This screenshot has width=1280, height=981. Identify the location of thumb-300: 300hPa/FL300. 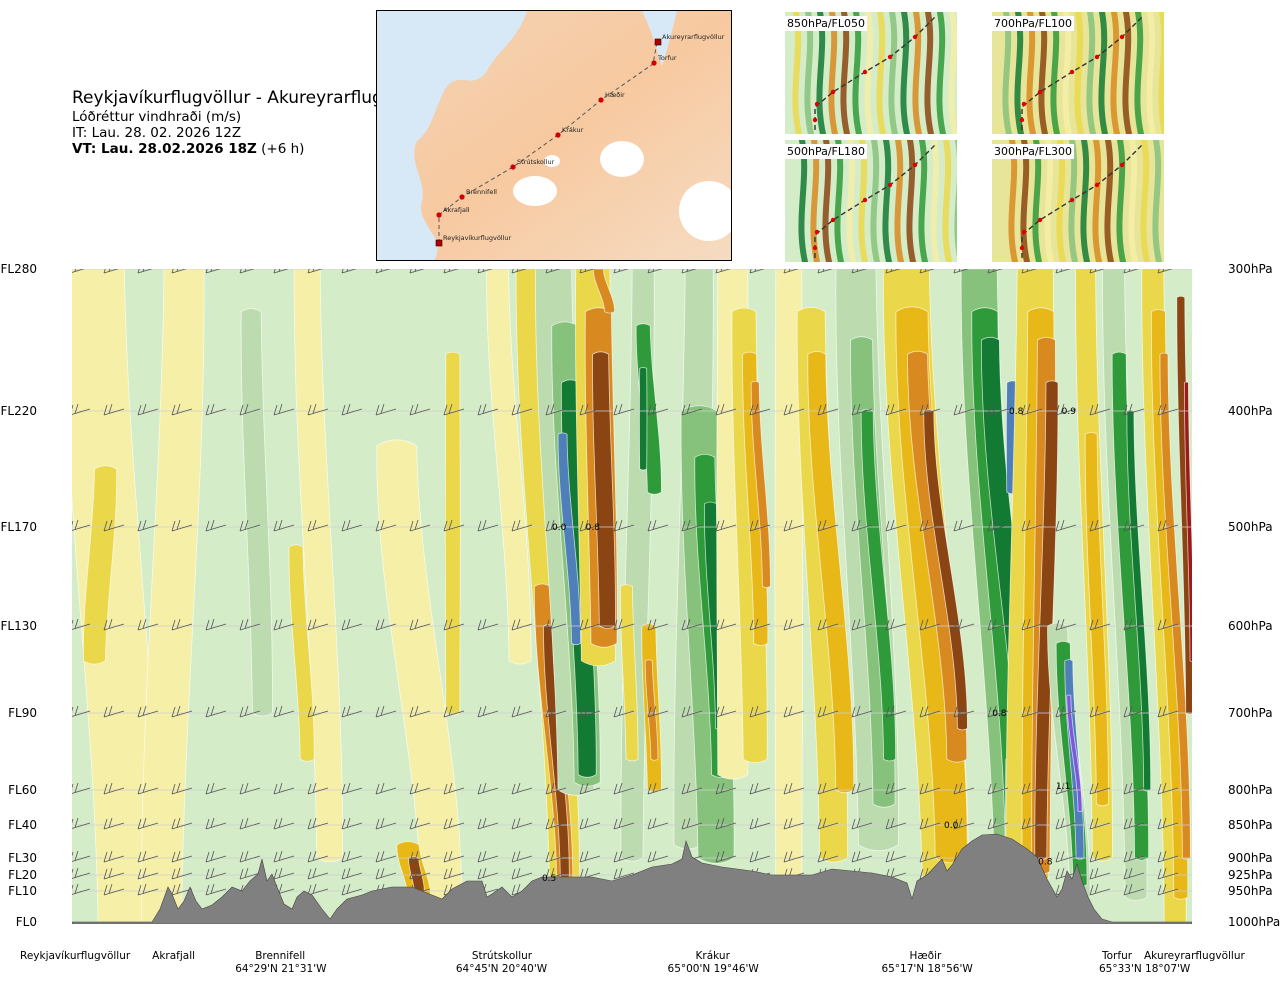
(1078, 201).